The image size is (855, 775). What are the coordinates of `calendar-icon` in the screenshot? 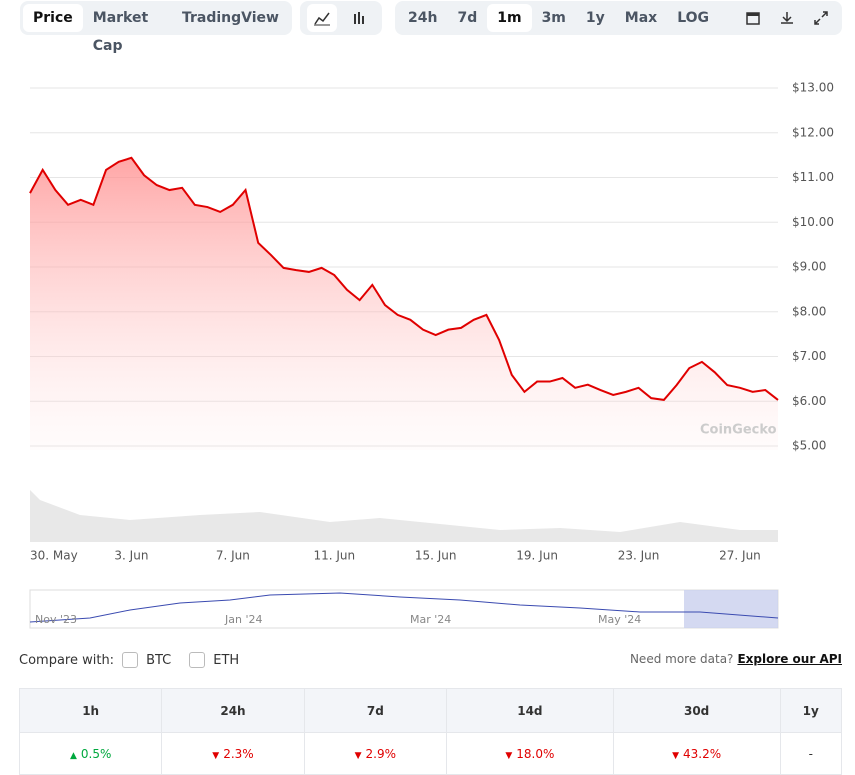 It's located at (753, 18).